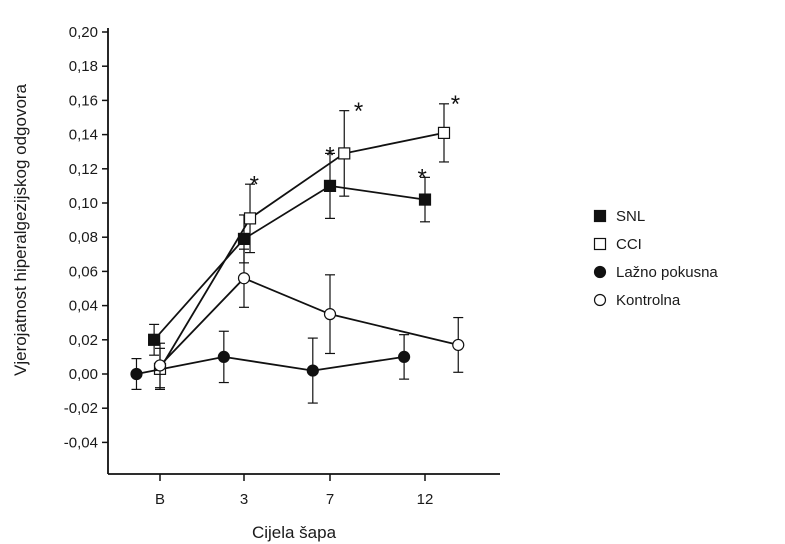 This screenshot has height=544, width=785. I want to click on x-tick-label: 3, so click(244, 499).